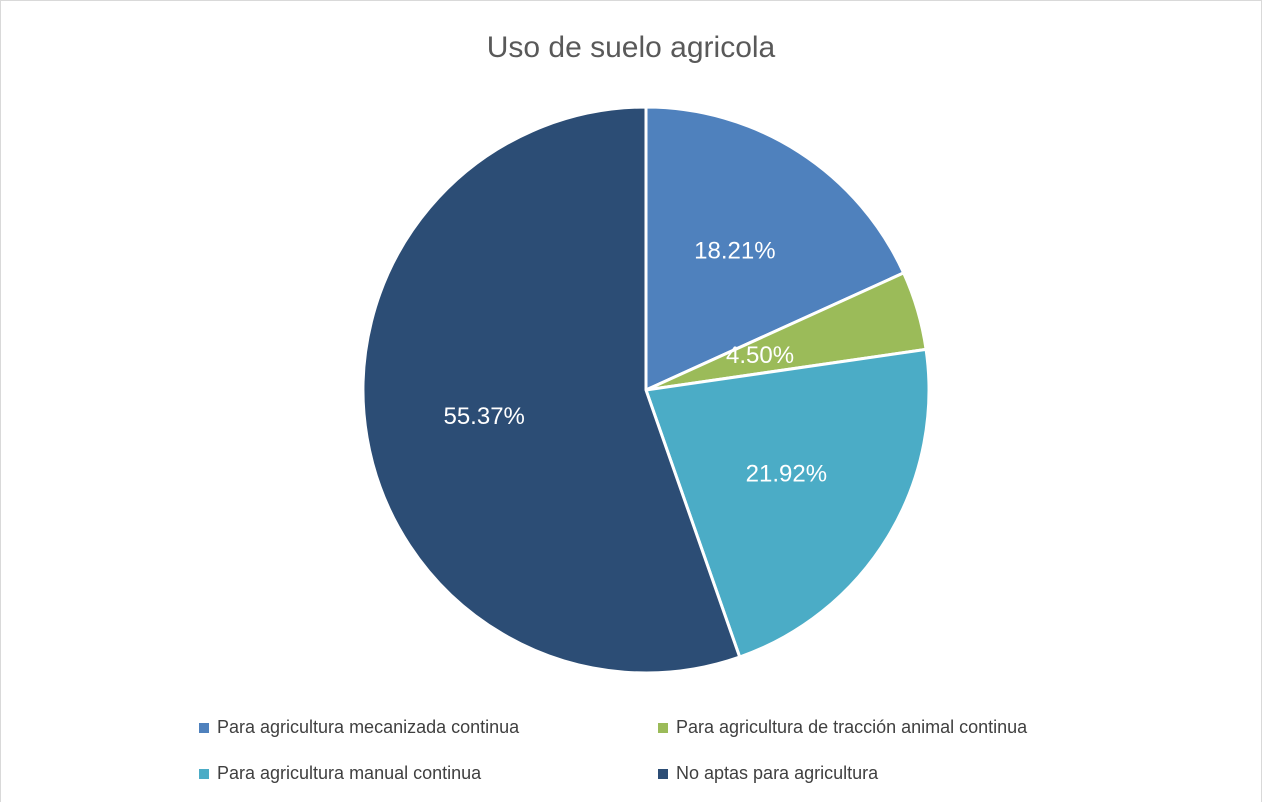 The height and width of the screenshot is (802, 1262). What do you see at coordinates (786, 473) in the screenshot?
I see `data-label-manual: 21.92%` at bounding box center [786, 473].